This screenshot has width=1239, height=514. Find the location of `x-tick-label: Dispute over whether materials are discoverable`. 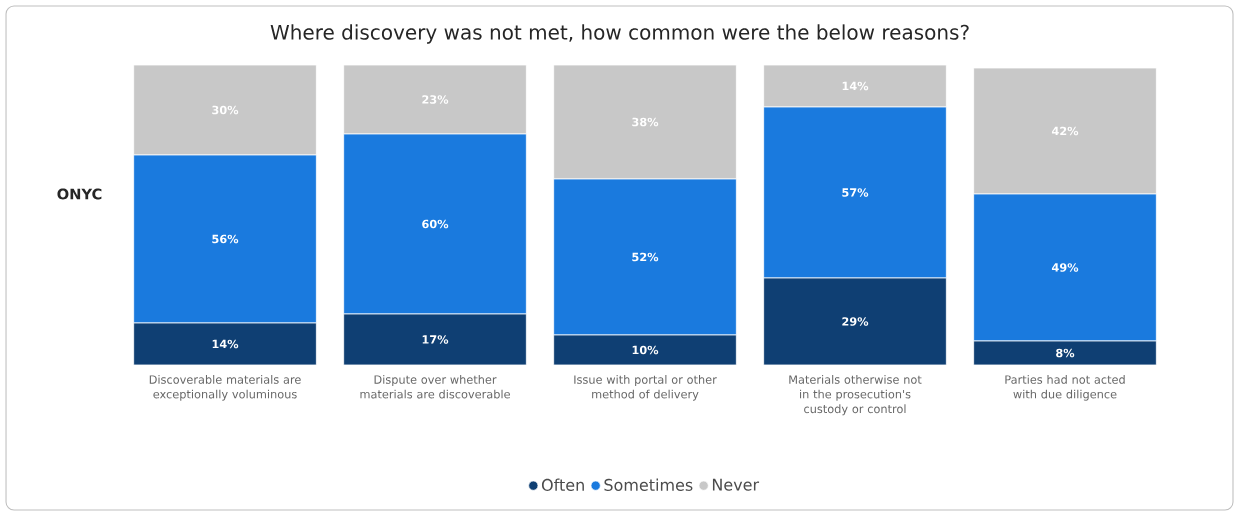

x-tick-label: Dispute over whether materials are discoverable is located at coordinates (435, 387).